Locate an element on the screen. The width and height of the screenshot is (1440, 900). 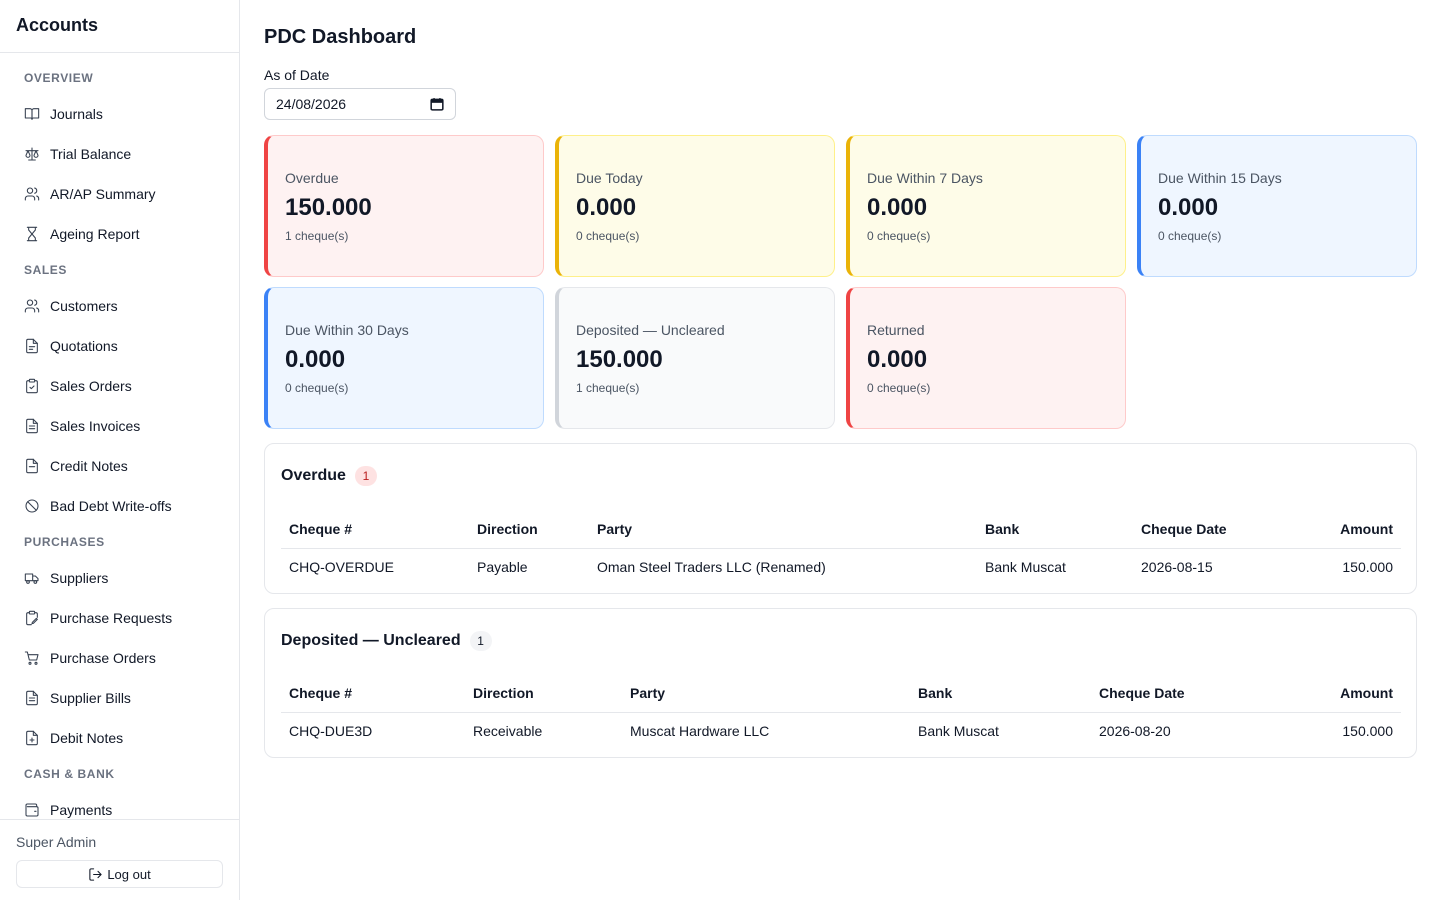
cheque-number: CHQ-DUE3D is located at coordinates (331, 731).